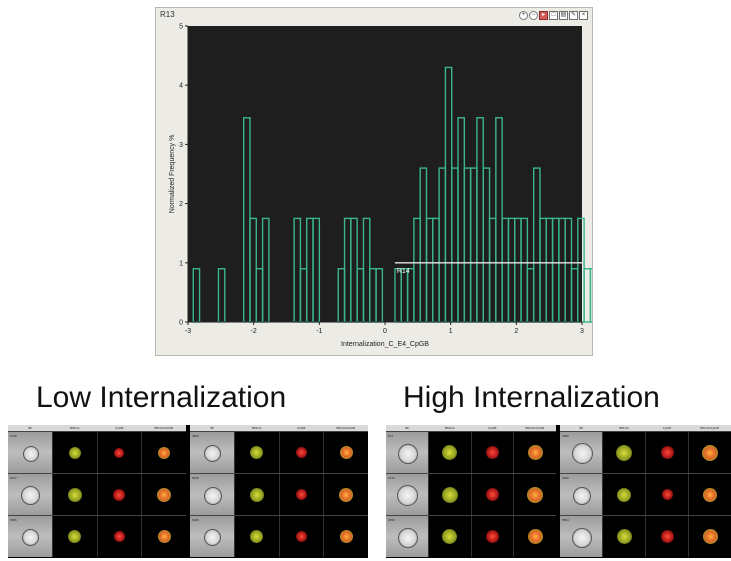 Image resolution: width=731 pixels, height=561 pixels. I want to click on gallery-row: 4823, so click(279, 452).